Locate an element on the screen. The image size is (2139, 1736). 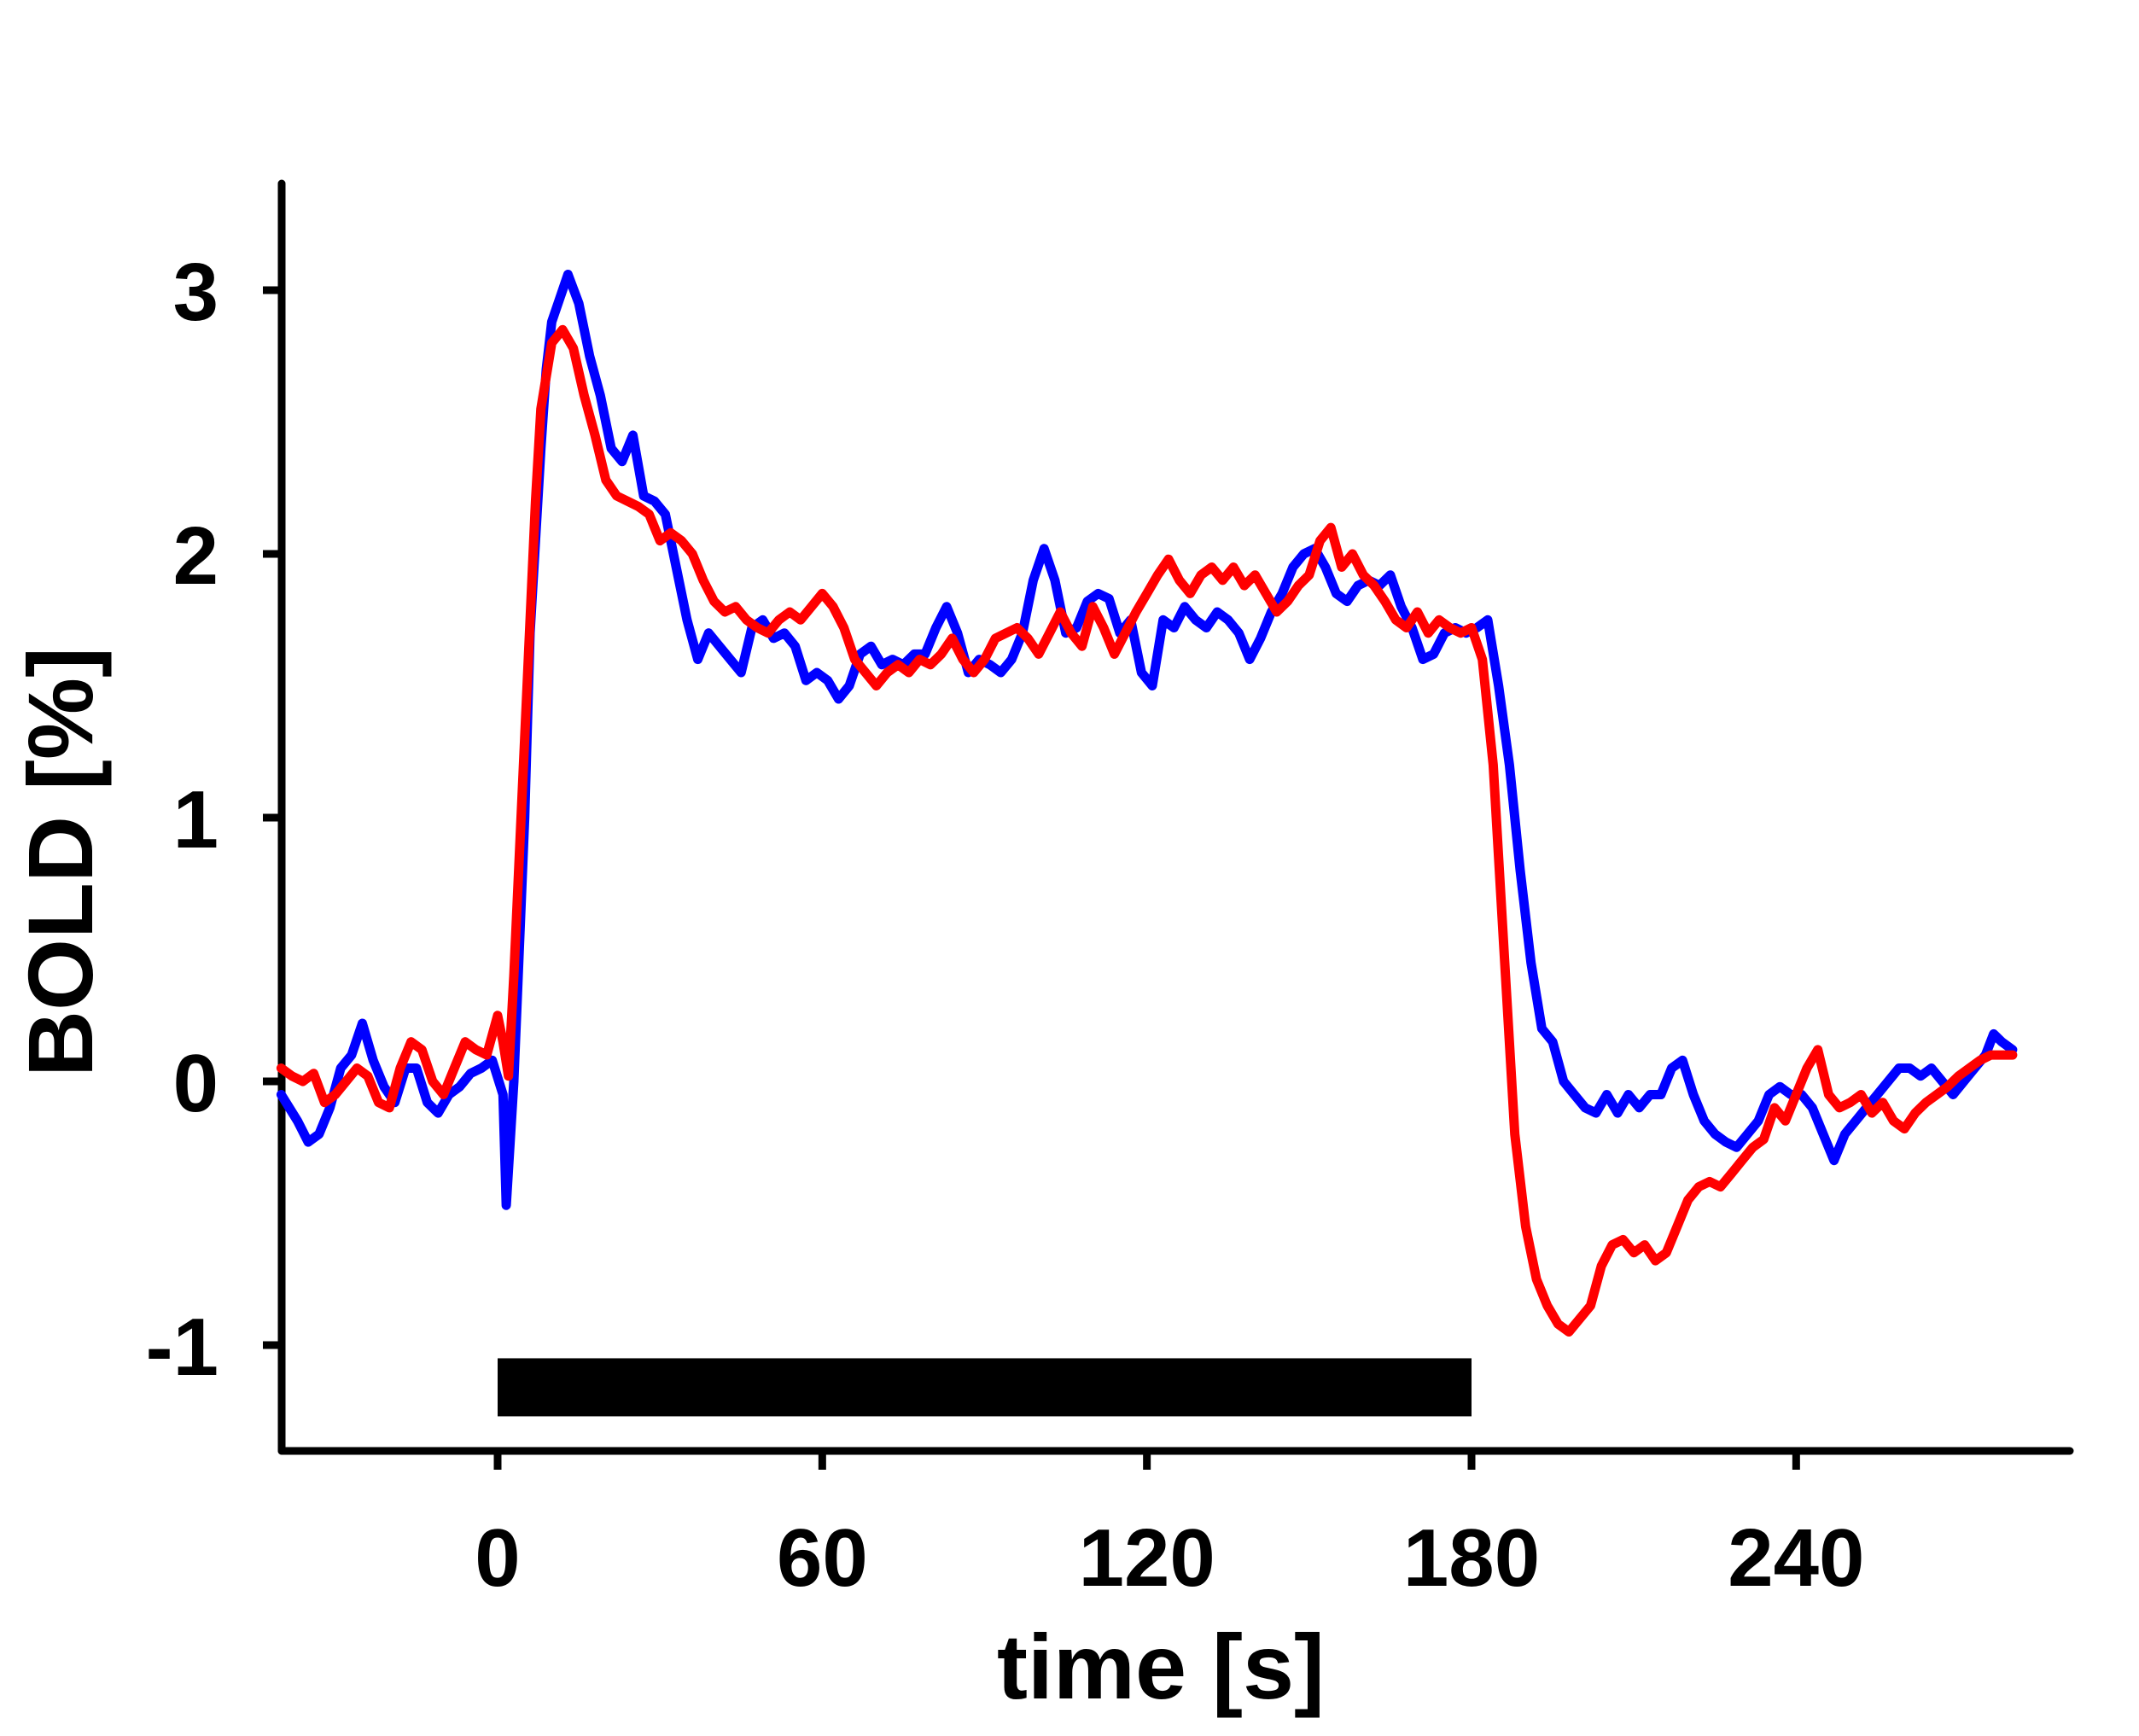
y-tick-label: 2 is located at coordinates (196, 556).